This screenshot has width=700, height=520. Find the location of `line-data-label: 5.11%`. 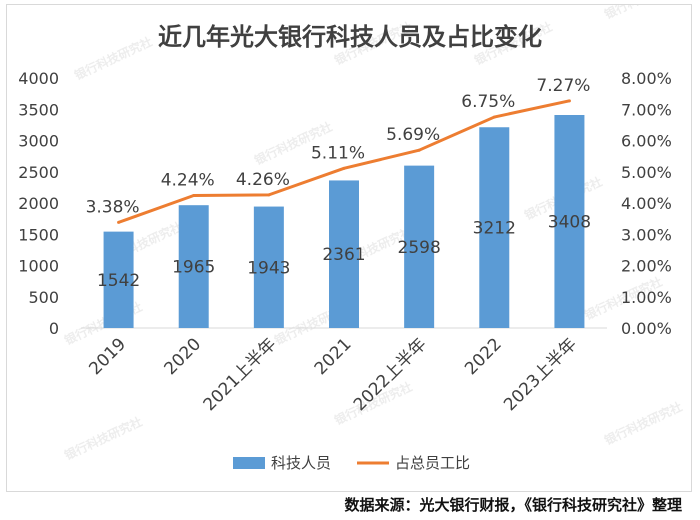

line-data-label: 5.11% is located at coordinates (338, 153).